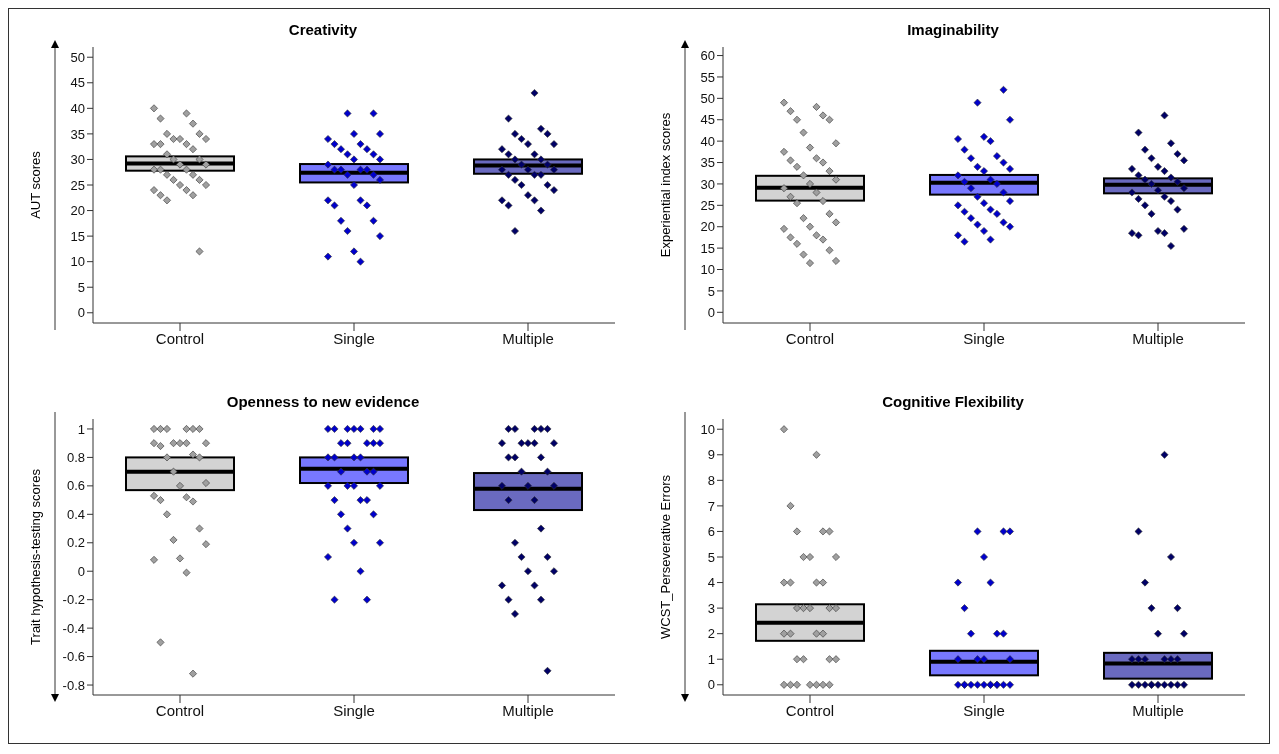 This screenshot has width=1279, height=754. I want to click on y-tick-label: 55, so click(707, 77).